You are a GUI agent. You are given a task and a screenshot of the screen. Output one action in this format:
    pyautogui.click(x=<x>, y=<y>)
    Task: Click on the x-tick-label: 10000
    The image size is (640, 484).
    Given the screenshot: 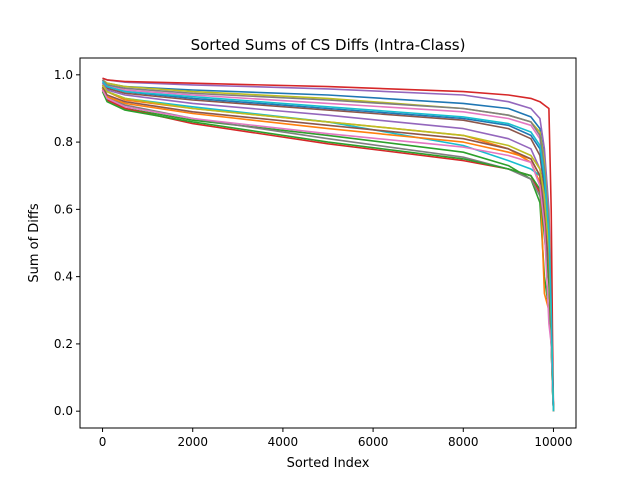 What is the action you would take?
    pyautogui.click(x=553, y=442)
    